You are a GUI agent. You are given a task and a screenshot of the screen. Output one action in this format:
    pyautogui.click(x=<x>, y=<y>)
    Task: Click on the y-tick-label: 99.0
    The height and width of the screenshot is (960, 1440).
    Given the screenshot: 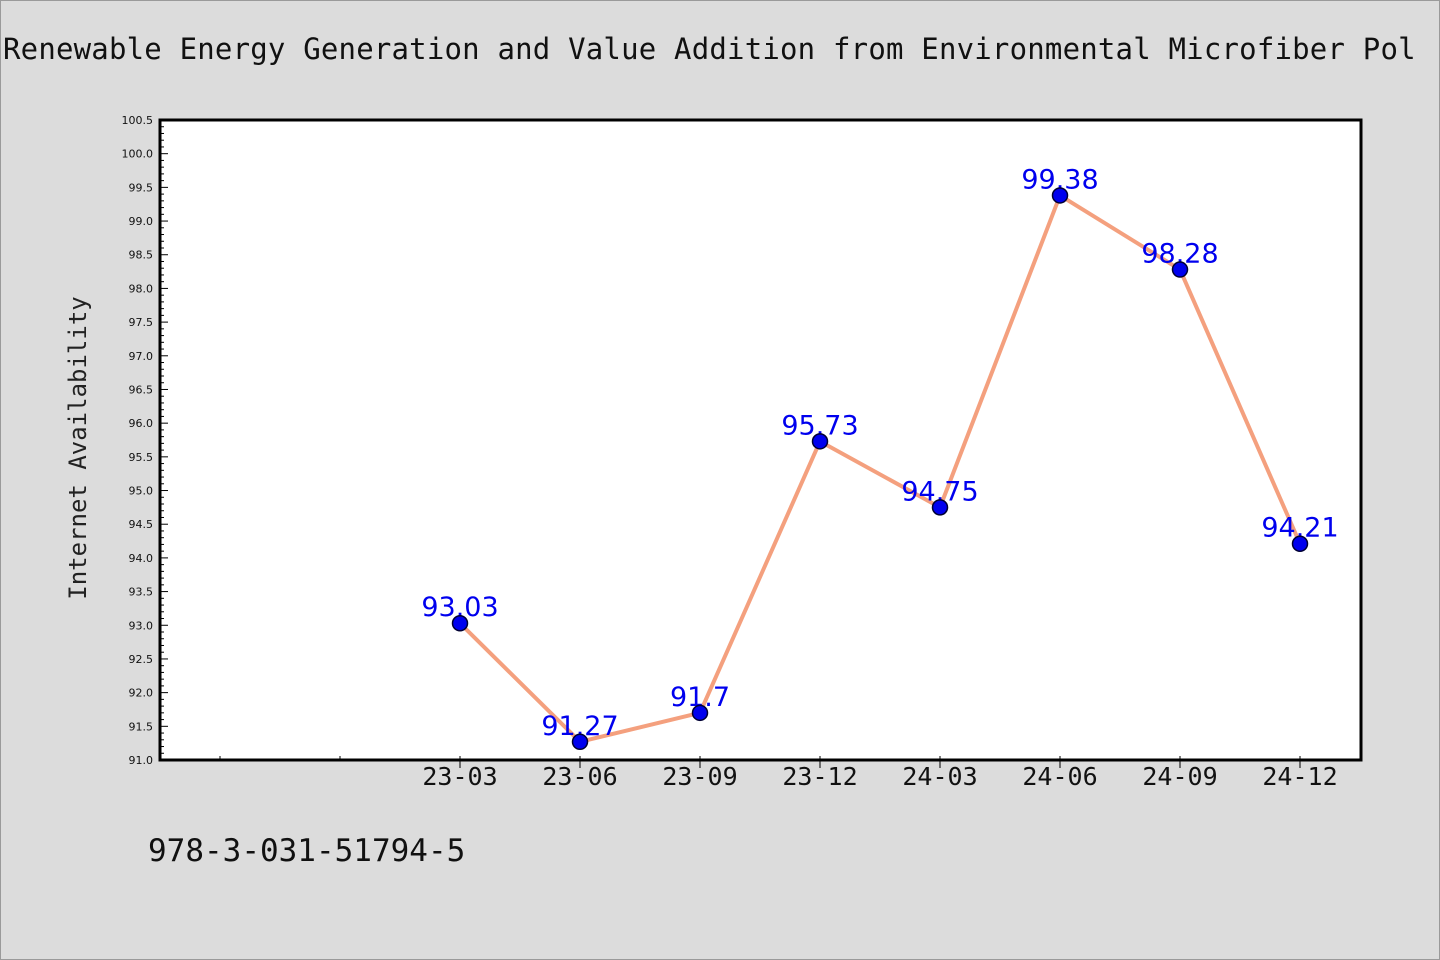 What is the action you would take?
    pyautogui.click(x=141, y=221)
    